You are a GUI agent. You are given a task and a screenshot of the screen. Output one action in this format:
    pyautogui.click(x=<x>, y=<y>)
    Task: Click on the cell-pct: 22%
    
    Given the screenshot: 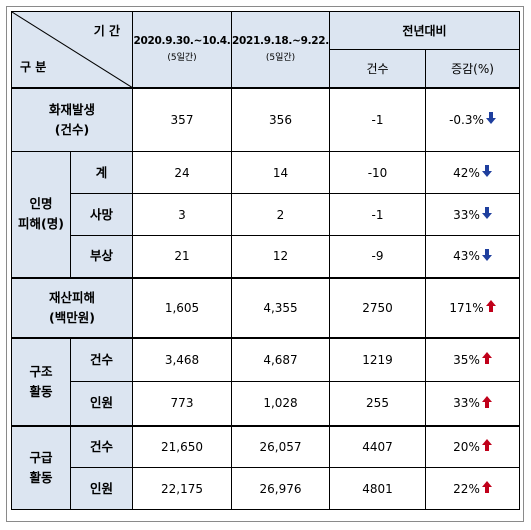 What is the action you would take?
    pyautogui.click(x=472, y=488)
    